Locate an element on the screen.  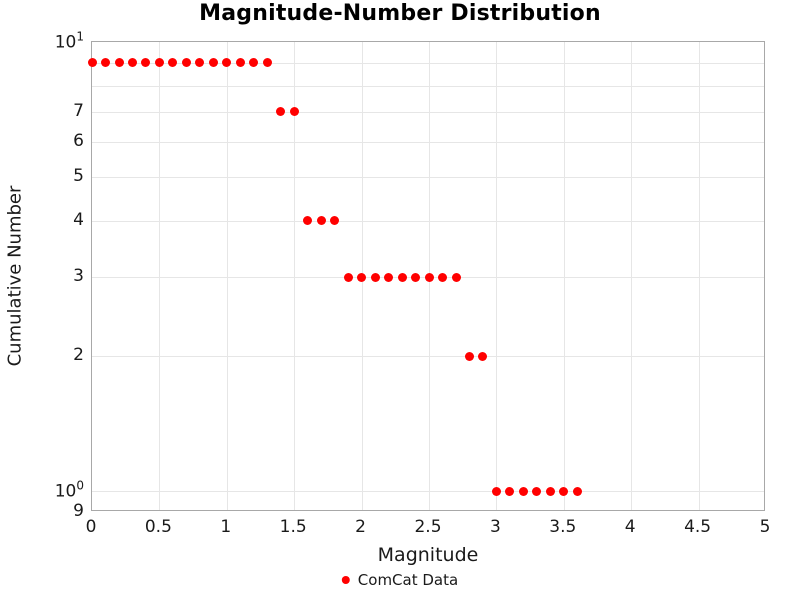
y-tick-label: 4 is located at coordinates (78, 219).